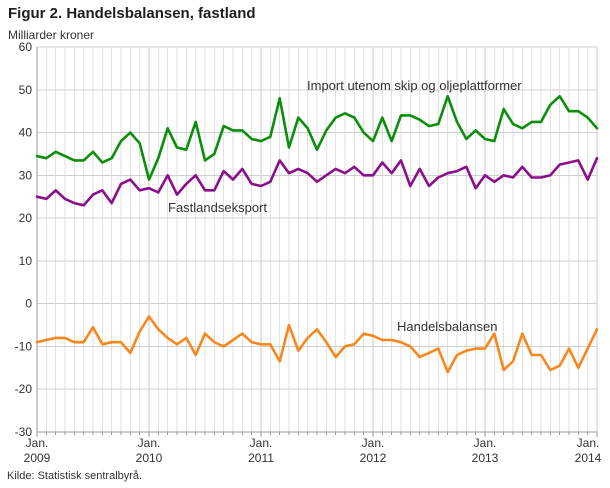  What do you see at coordinates (373, 458) in the screenshot?
I see `x-tick-label-year: 2012` at bounding box center [373, 458].